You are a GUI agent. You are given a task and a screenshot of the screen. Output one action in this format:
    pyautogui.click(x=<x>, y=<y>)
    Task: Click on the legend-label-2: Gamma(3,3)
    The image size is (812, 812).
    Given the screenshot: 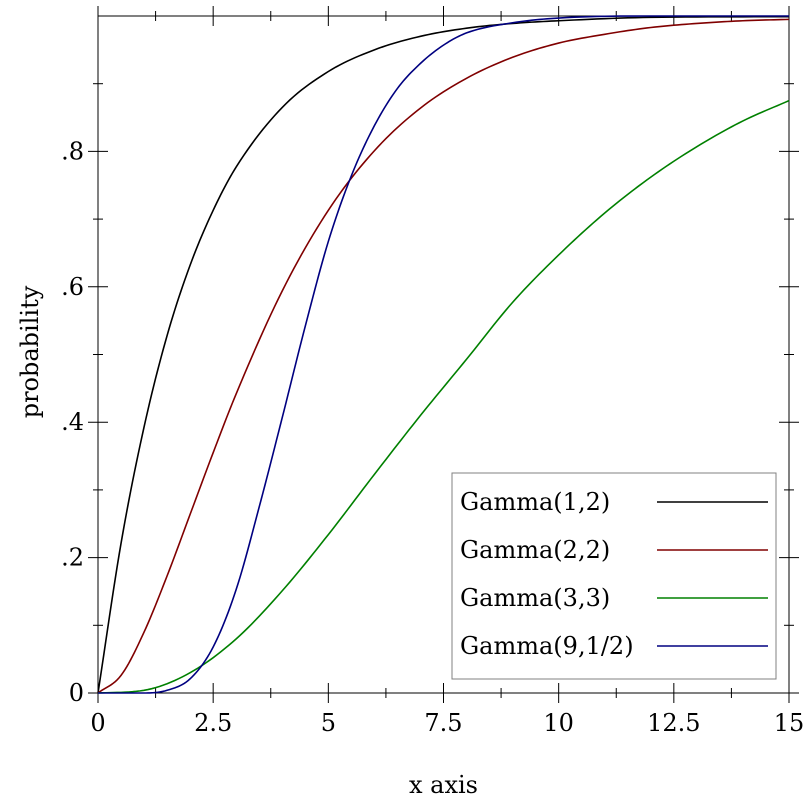 What is the action you would take?
    pyautogui.click(x=535, y=598)
    